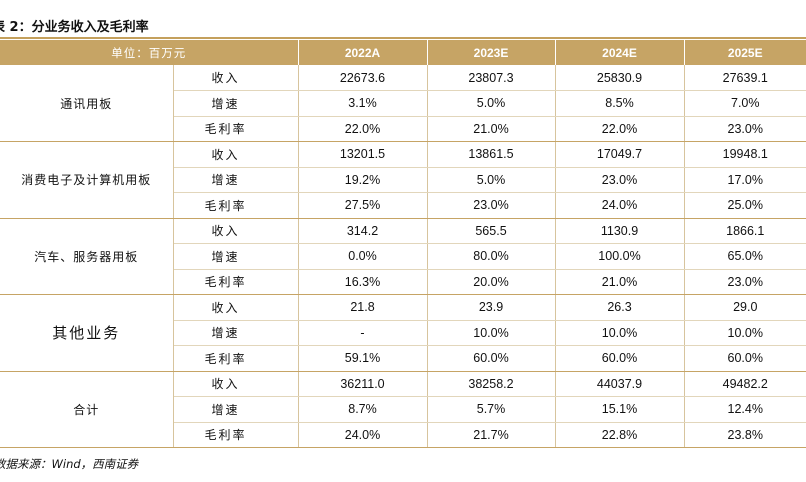  Describe the element at coordinates (745, 307) in the screenshot. I see `value-cell: 29.0` at that location.